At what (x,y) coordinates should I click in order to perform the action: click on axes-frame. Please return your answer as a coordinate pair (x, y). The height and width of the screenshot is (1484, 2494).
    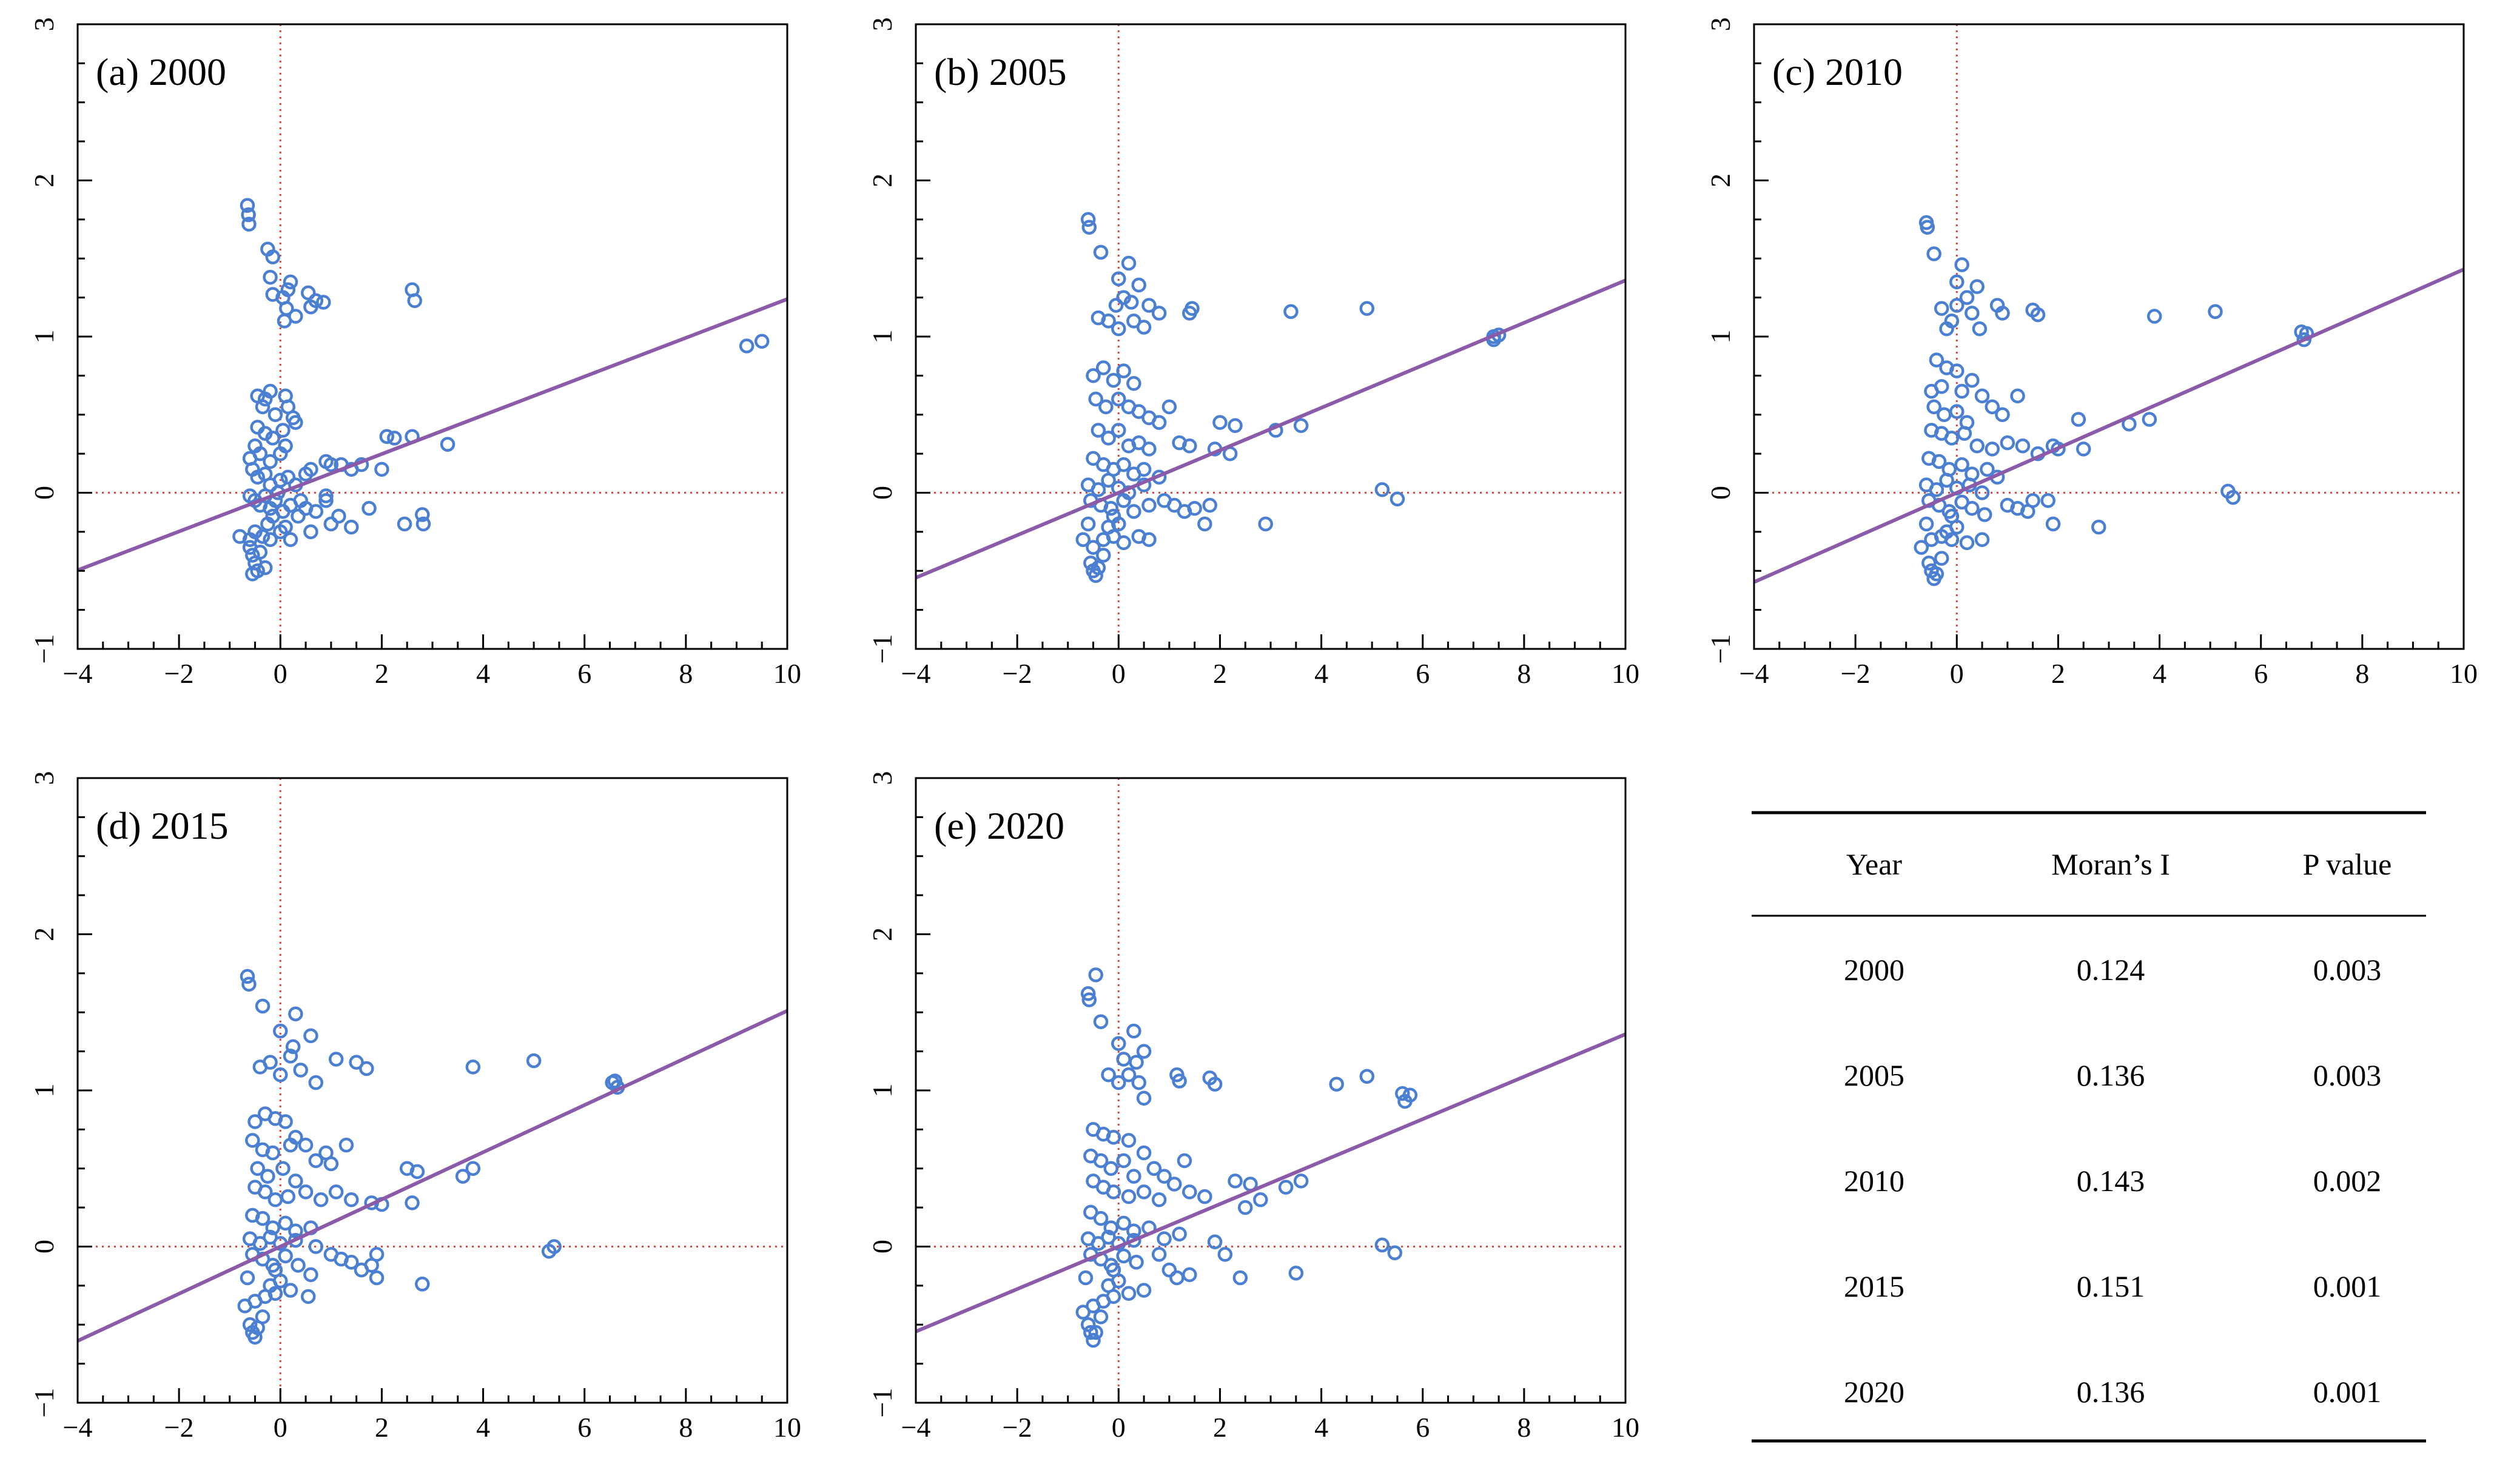
    Looking at the image, I should click on (1271, 1090).